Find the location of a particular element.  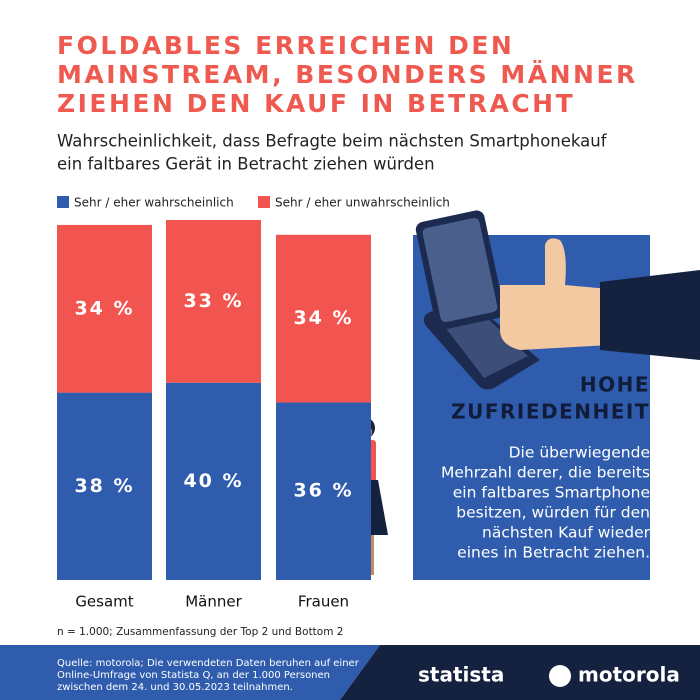

value-label: 36 % is located at coordinates (323, 491).